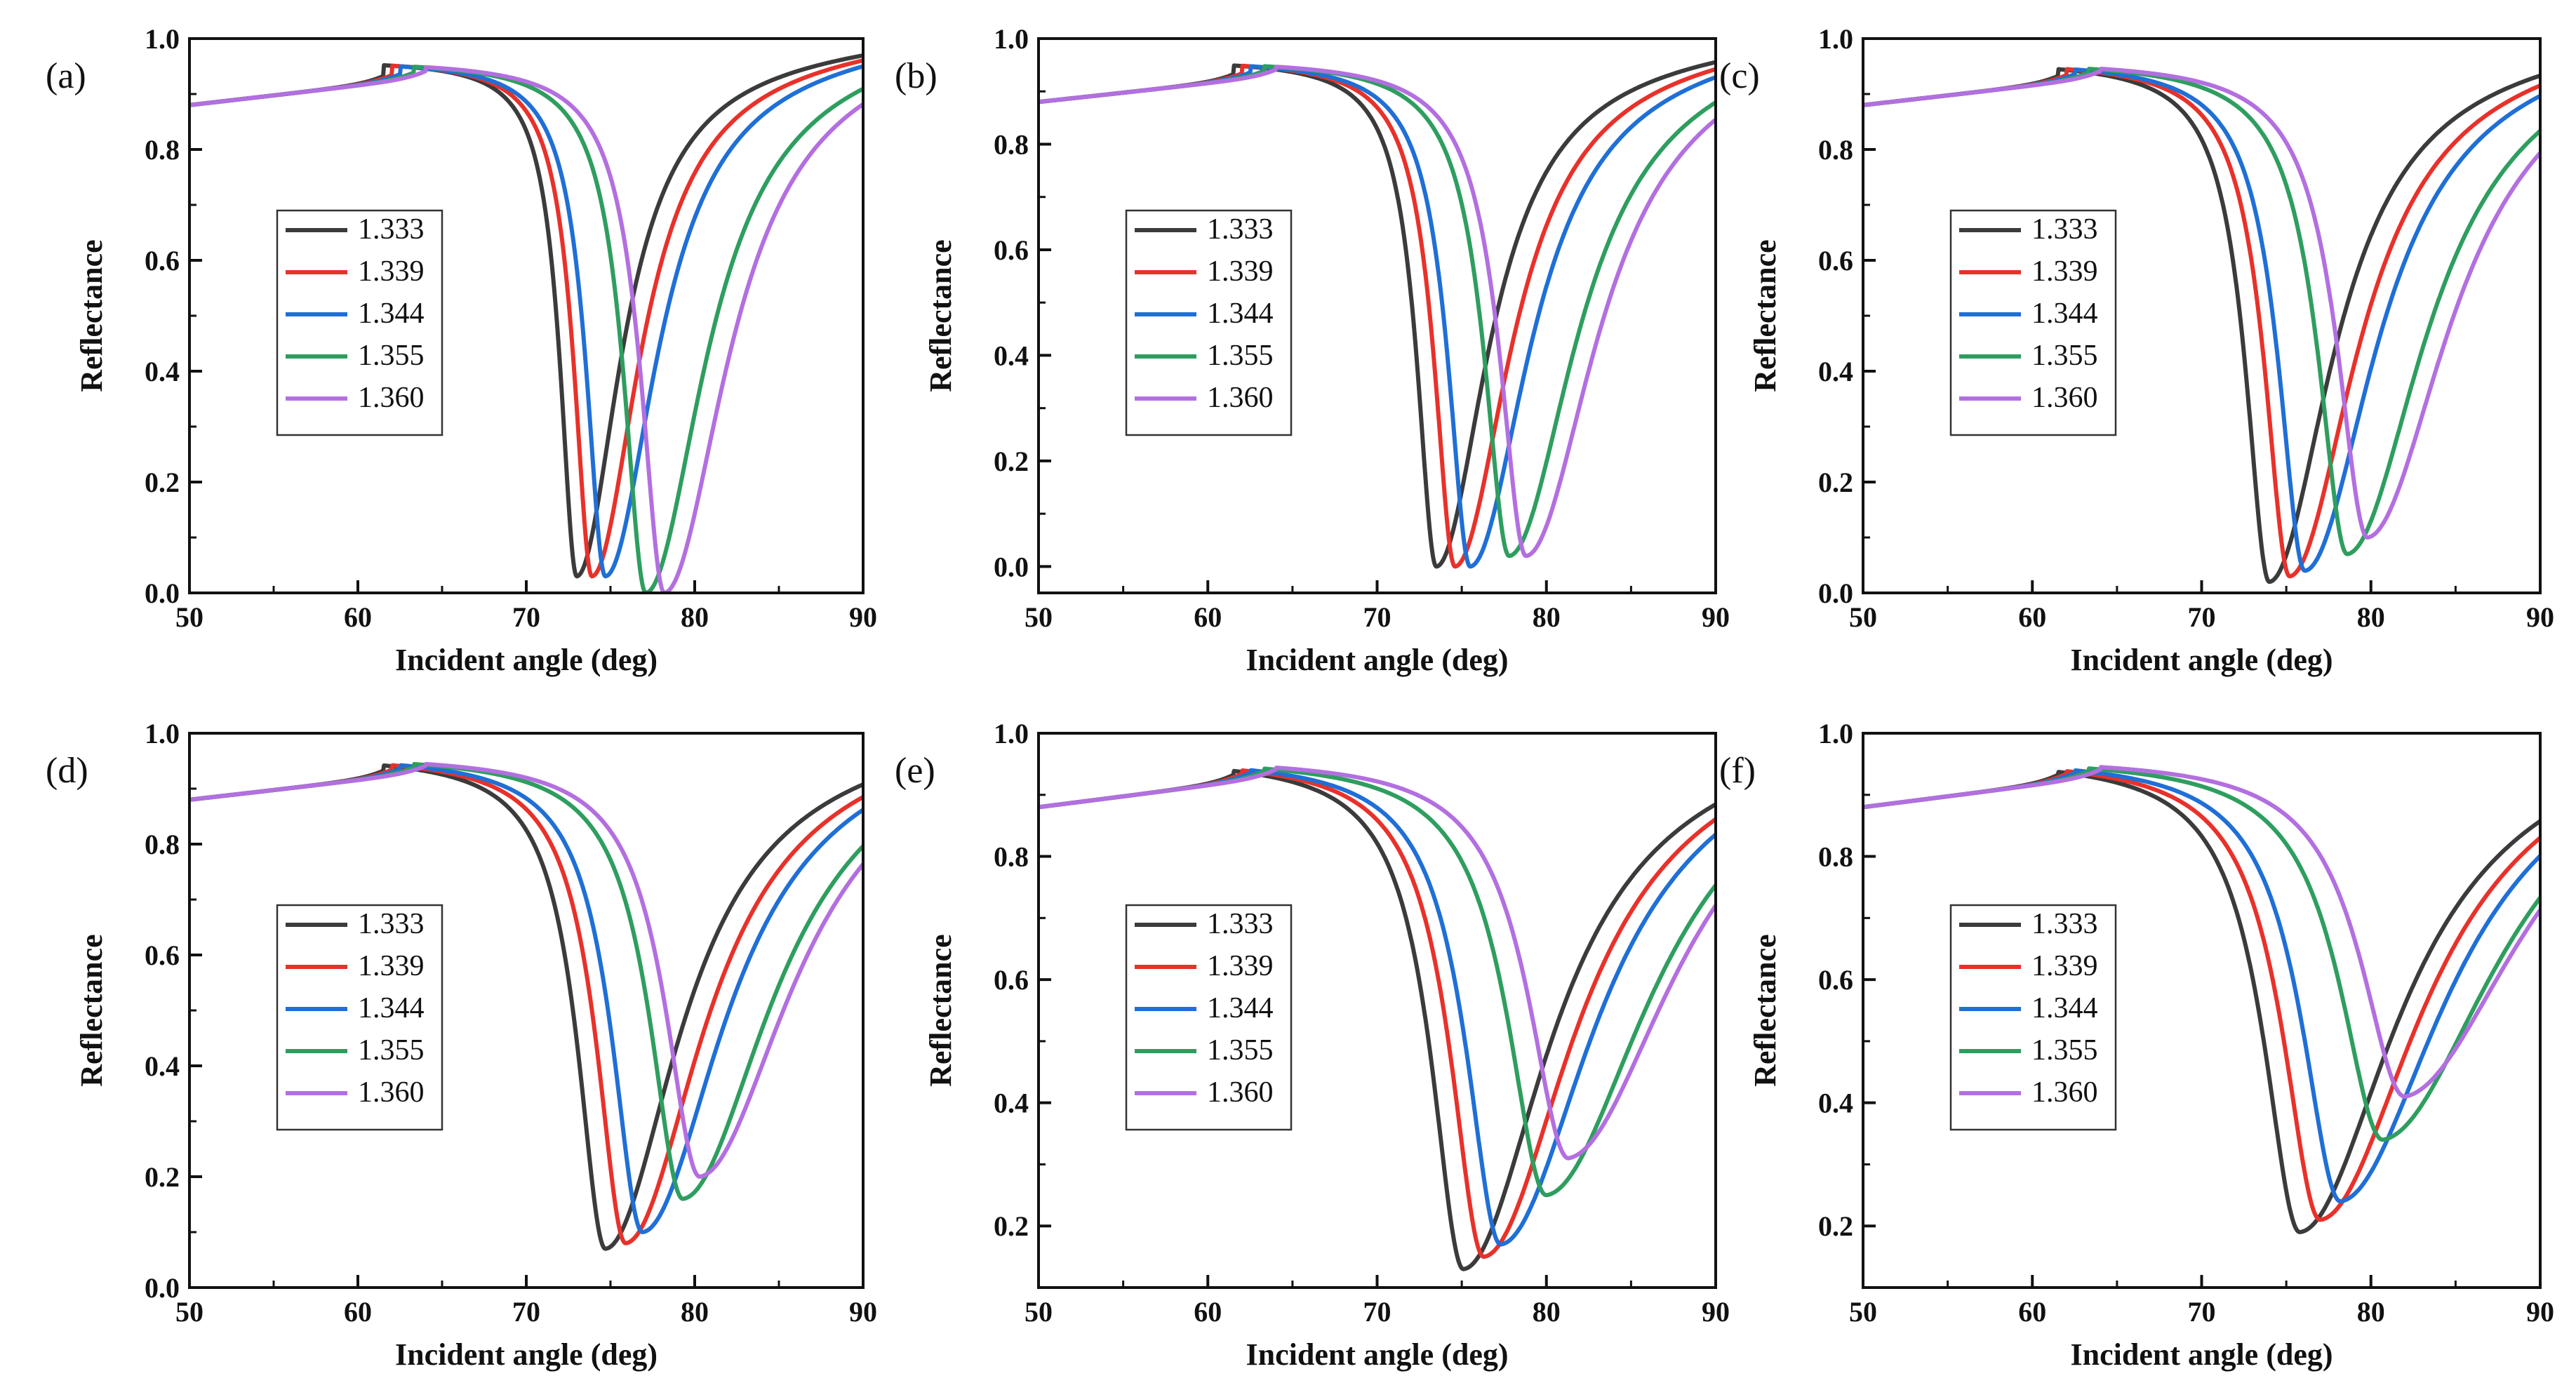  What do you see at coordinates (67, 771) in the screenshot?
I see `panel-label: (d)` at bounding box center [67, 771].